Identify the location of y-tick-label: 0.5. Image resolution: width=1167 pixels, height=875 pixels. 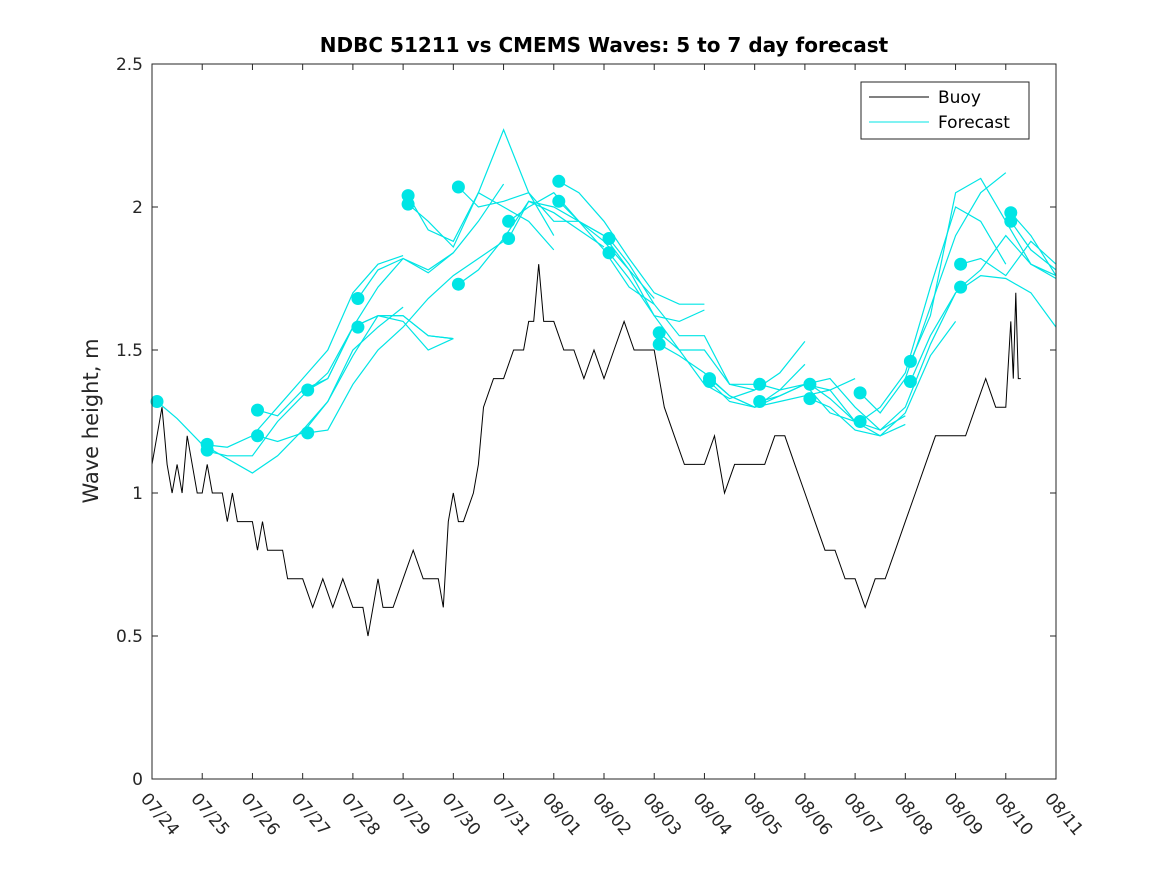
(129, 637).